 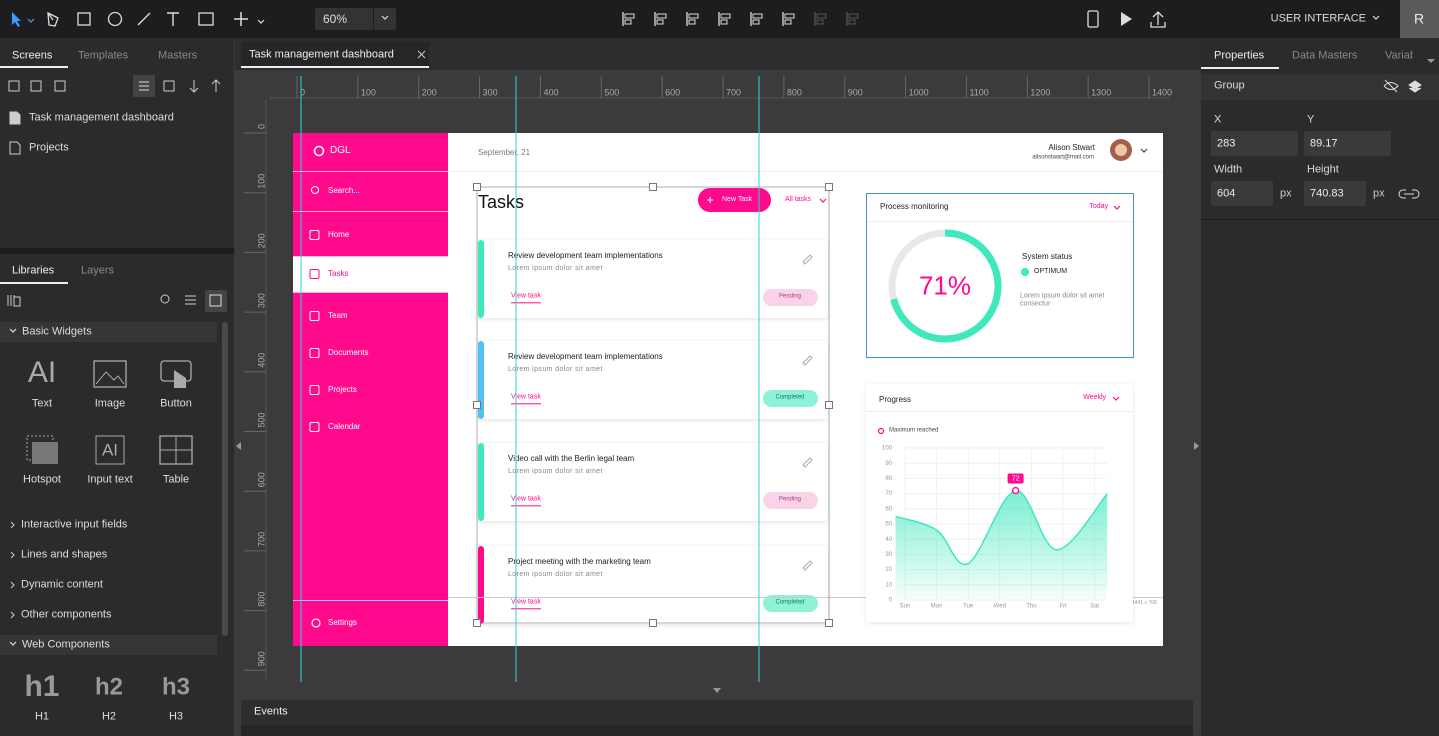 What do you see at coordinates (805, 171) in the screenshot?
I see `header-divider` at bounding box center [805, 171].